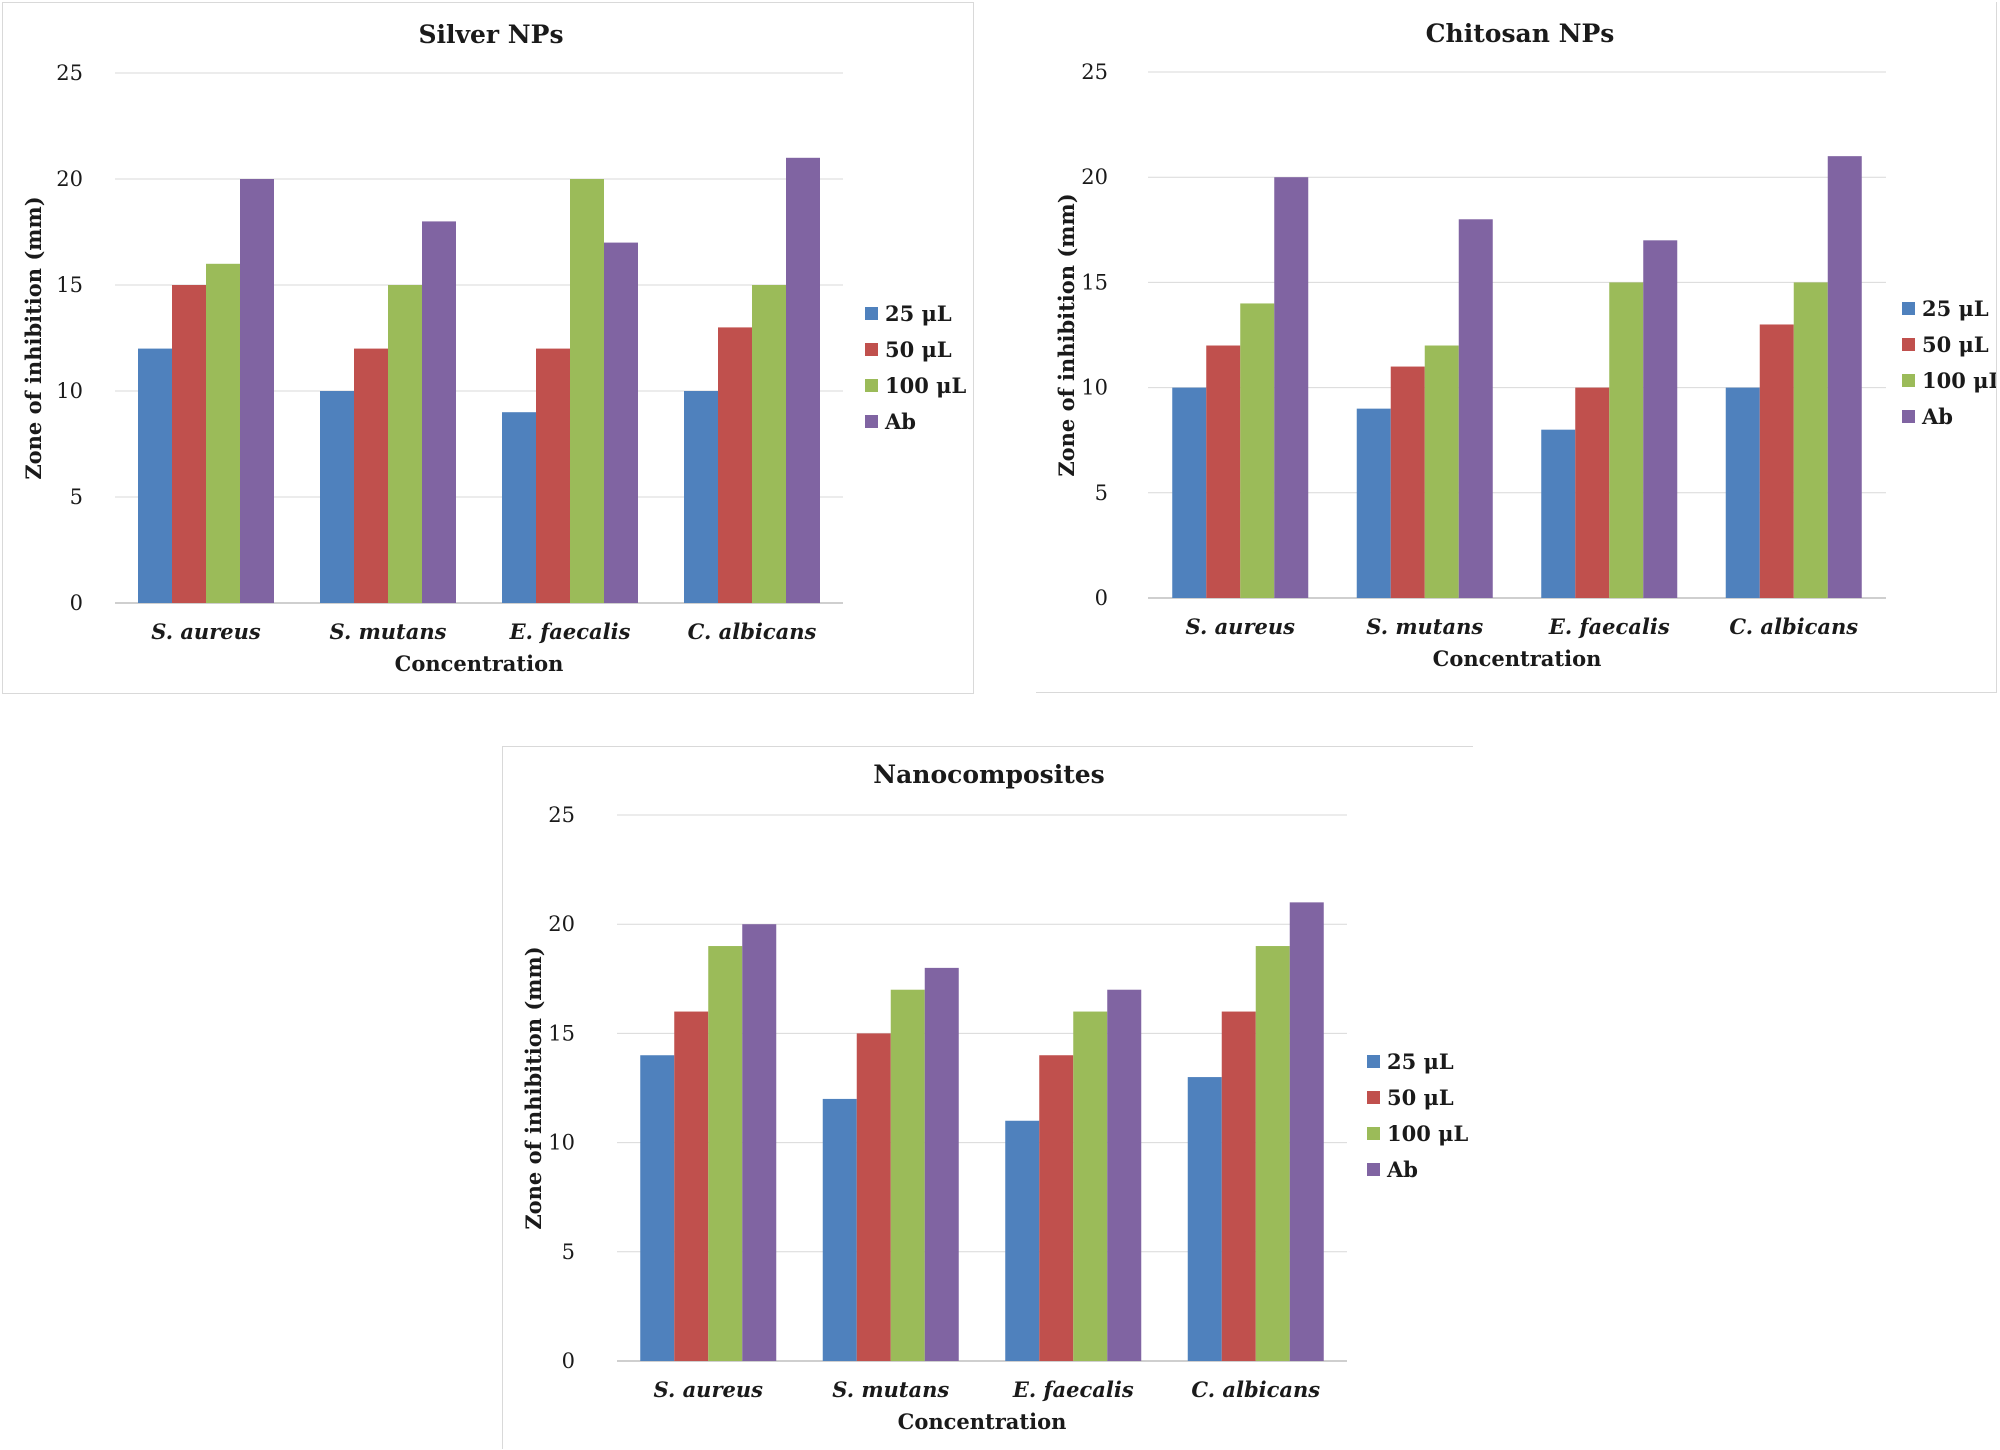 This screenshot has width=2000, height=1450. Describe the element at coordinates (1101, 493) in the screenshot. I see `y-tick-label: 5` at that location.